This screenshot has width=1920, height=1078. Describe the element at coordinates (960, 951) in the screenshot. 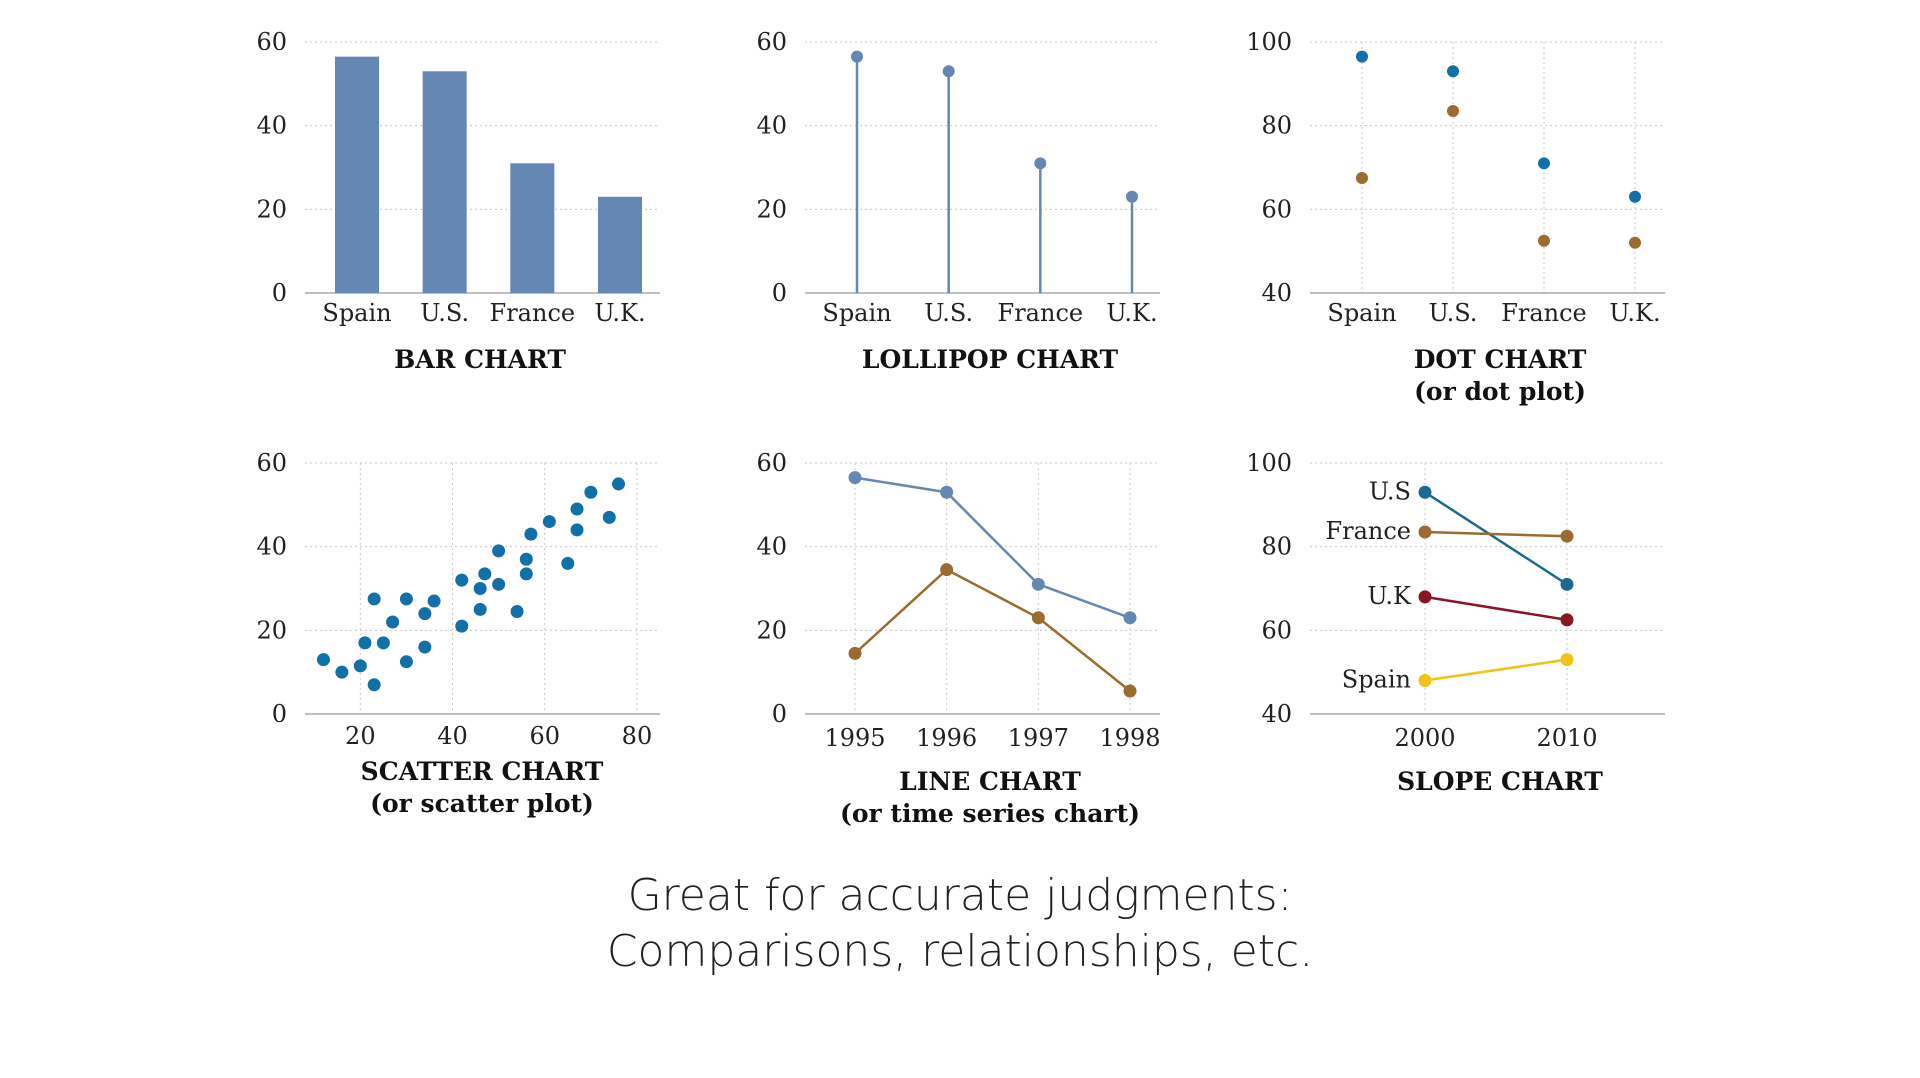

I see `caption-line-2: Comparisons, relationships, etc.` at that location.